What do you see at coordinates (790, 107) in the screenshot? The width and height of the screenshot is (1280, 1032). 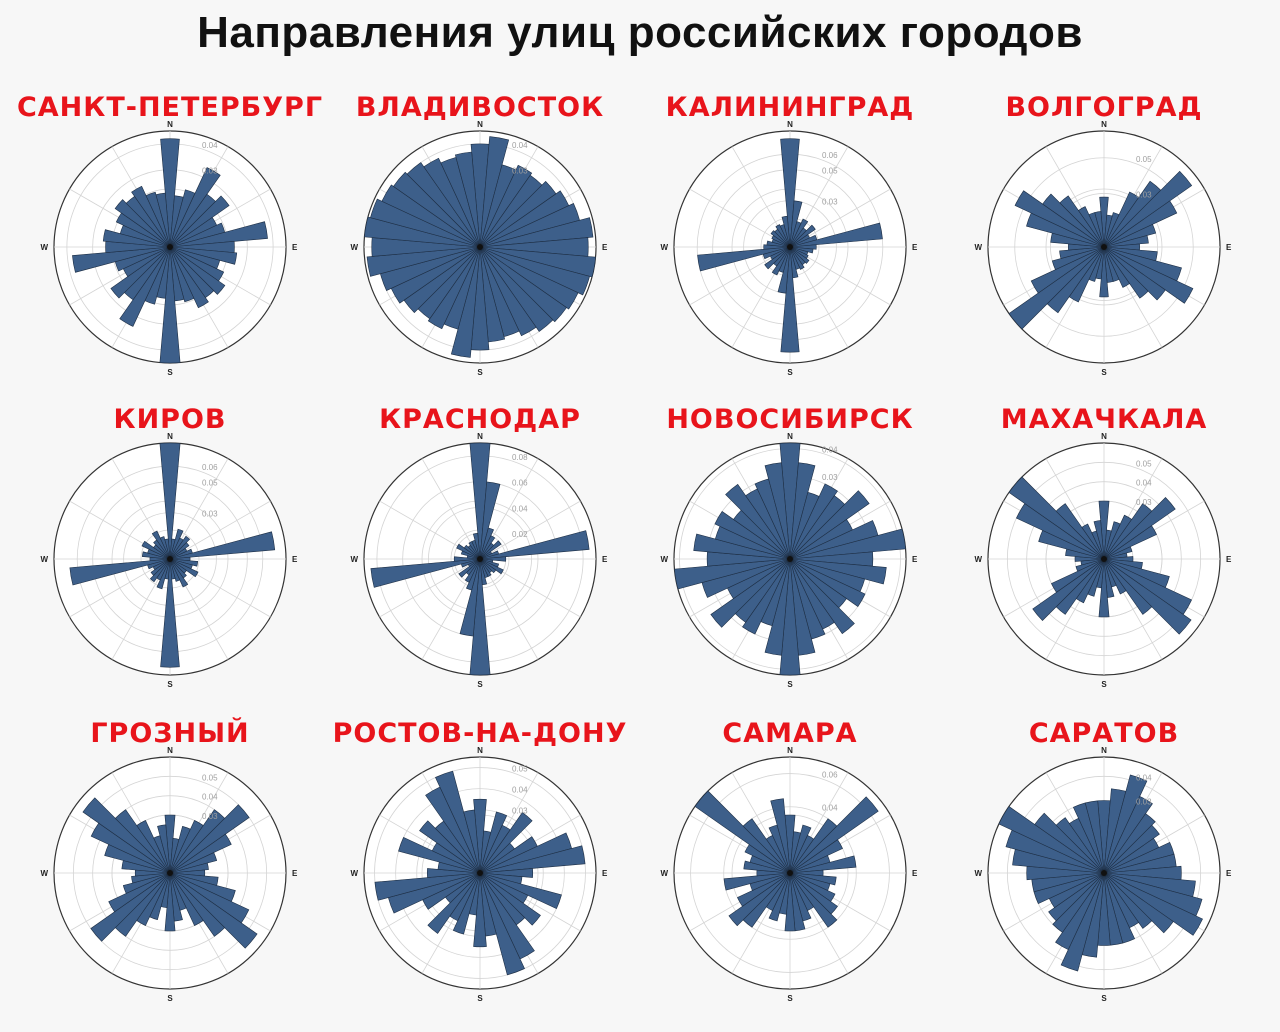 I see `city-title: КАЛИНИНГРАД` at bounding box center [790, 107].